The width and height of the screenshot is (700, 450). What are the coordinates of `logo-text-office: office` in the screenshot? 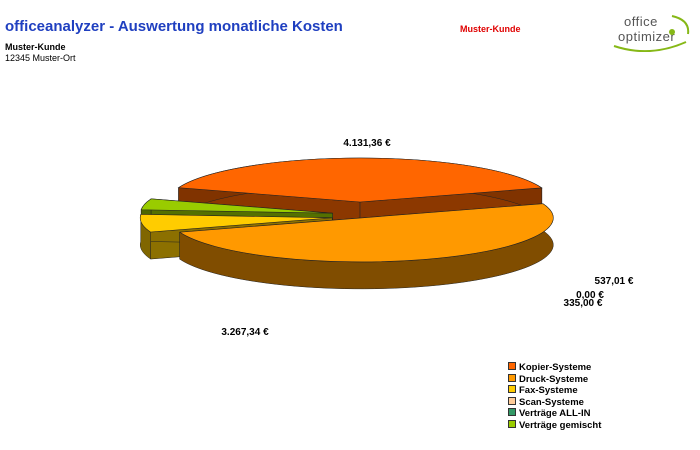 It's located at (641, 21).